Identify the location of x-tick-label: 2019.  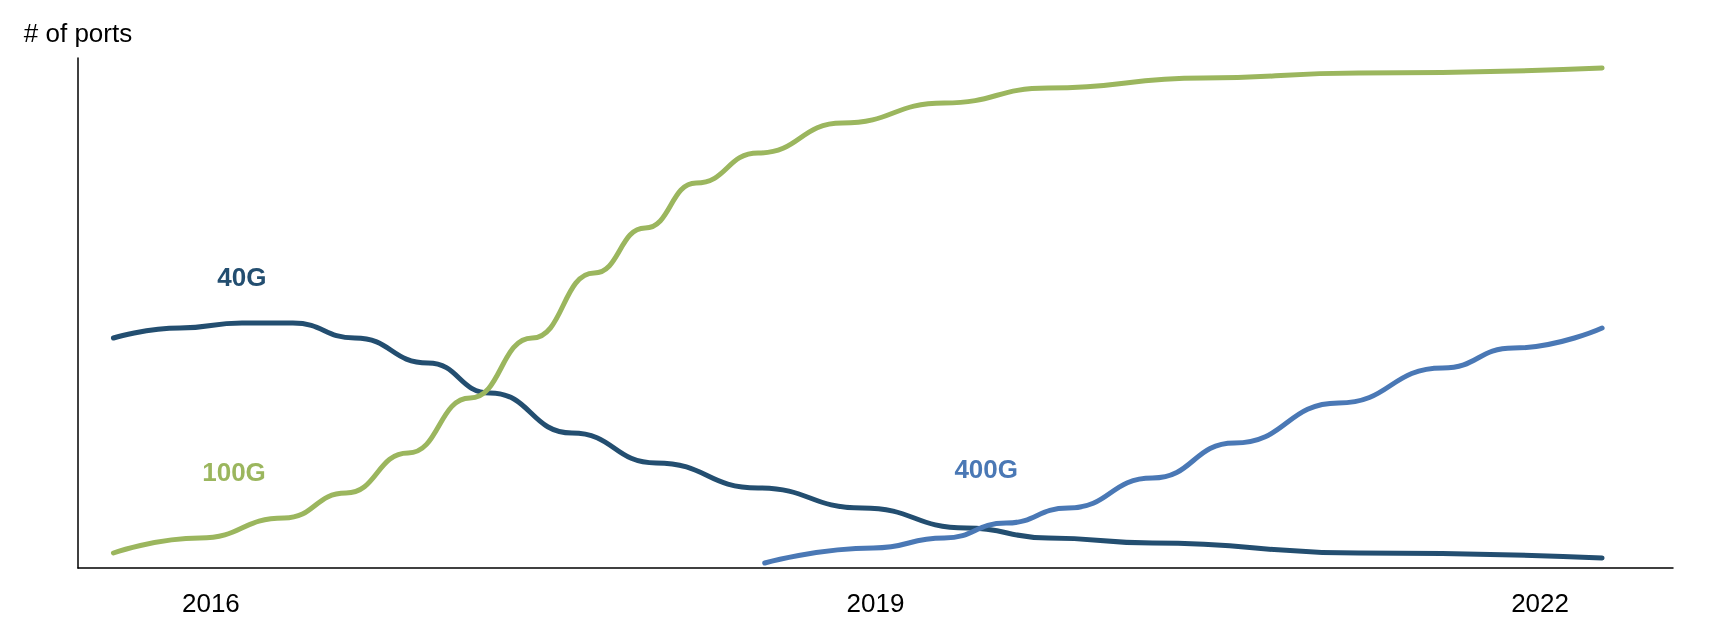
(875, 603).